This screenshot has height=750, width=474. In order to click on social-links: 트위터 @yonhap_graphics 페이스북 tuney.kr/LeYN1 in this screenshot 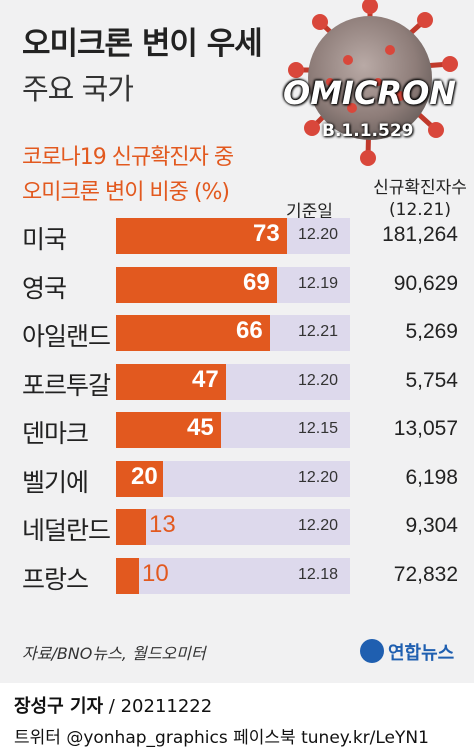, I will do `click(221, 738)`.